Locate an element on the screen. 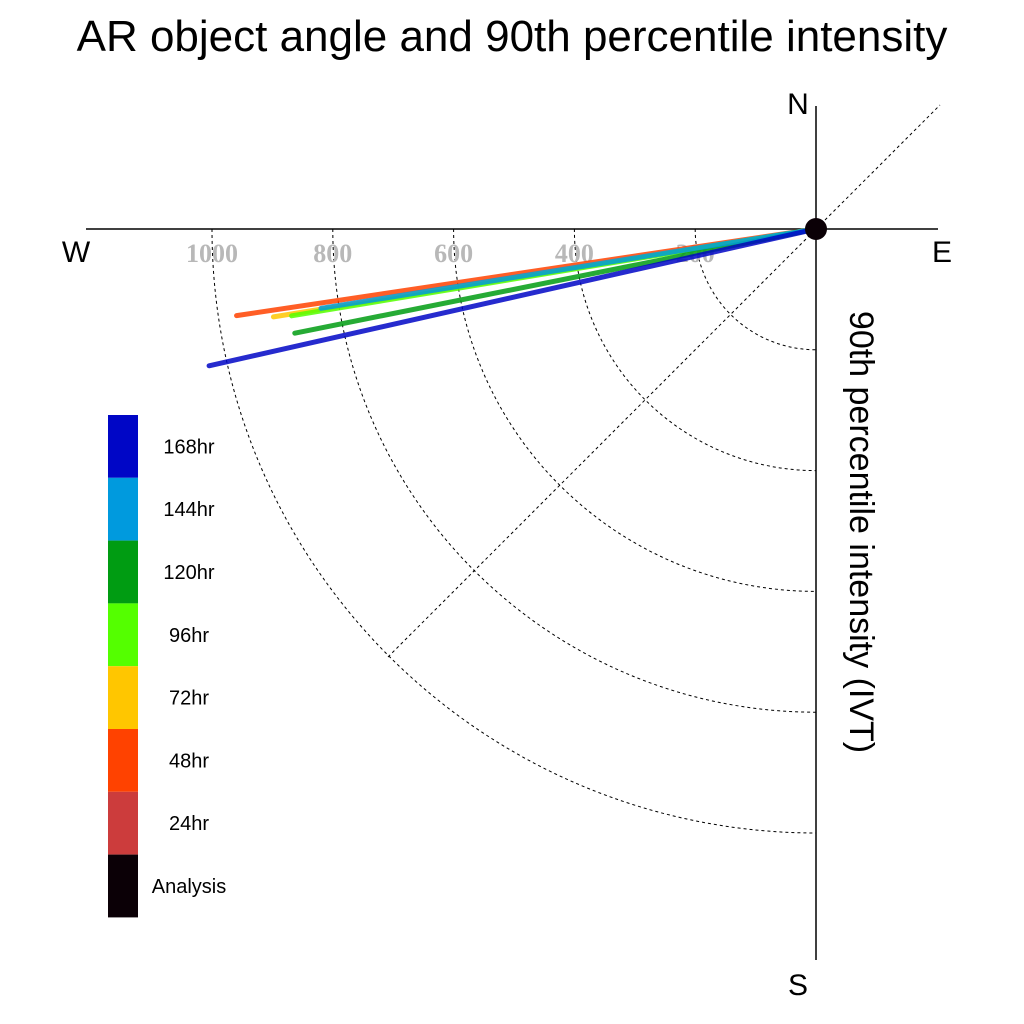  legend-label-48hr: 48hr is located at coordinates (189, 761).